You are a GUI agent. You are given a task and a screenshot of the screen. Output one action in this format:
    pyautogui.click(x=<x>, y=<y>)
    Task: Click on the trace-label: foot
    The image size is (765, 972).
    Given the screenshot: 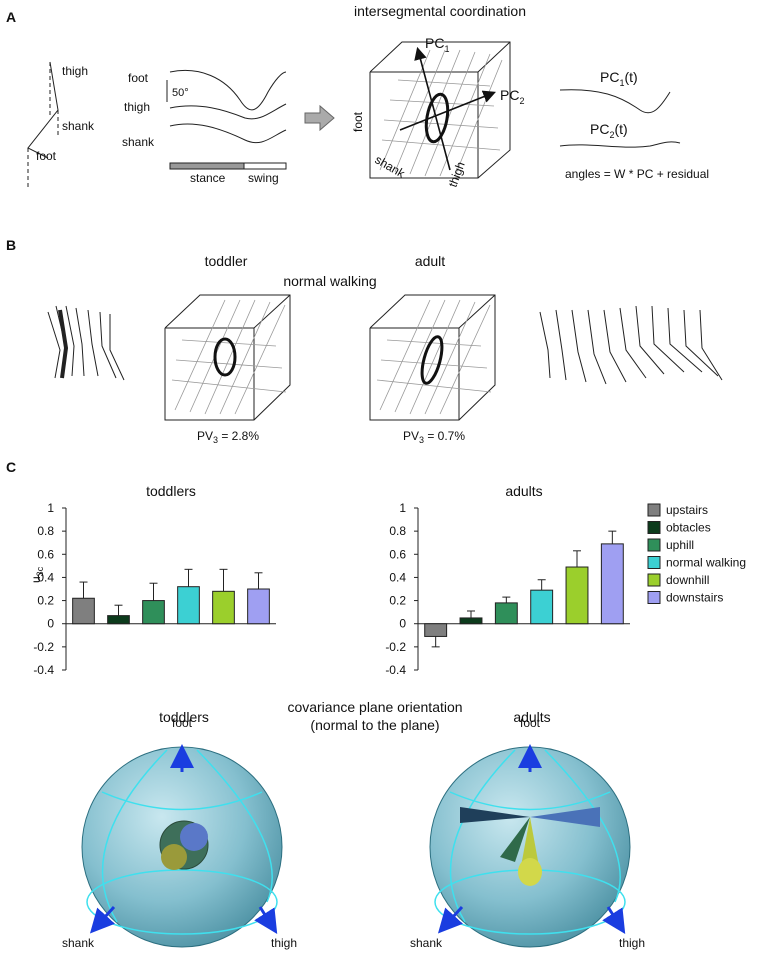 What is the action you would take?
    pyautogui.click(x=138, y=78)
    